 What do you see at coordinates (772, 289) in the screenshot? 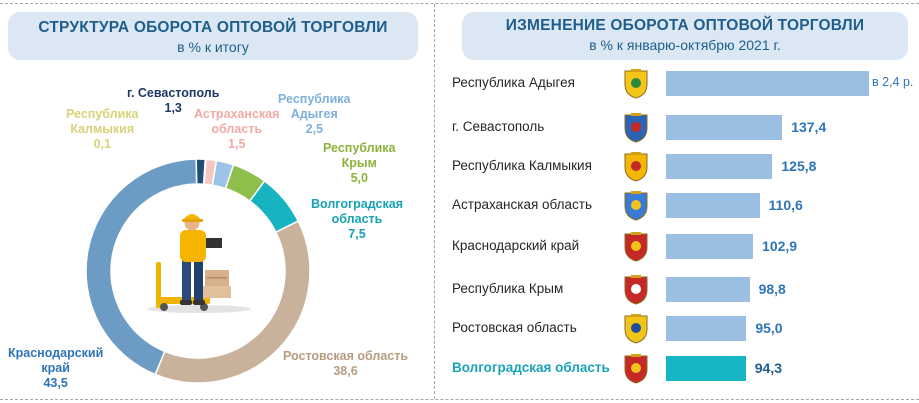
I see `bar-value-crimea: 98,8` at bounding box center [772, 289].